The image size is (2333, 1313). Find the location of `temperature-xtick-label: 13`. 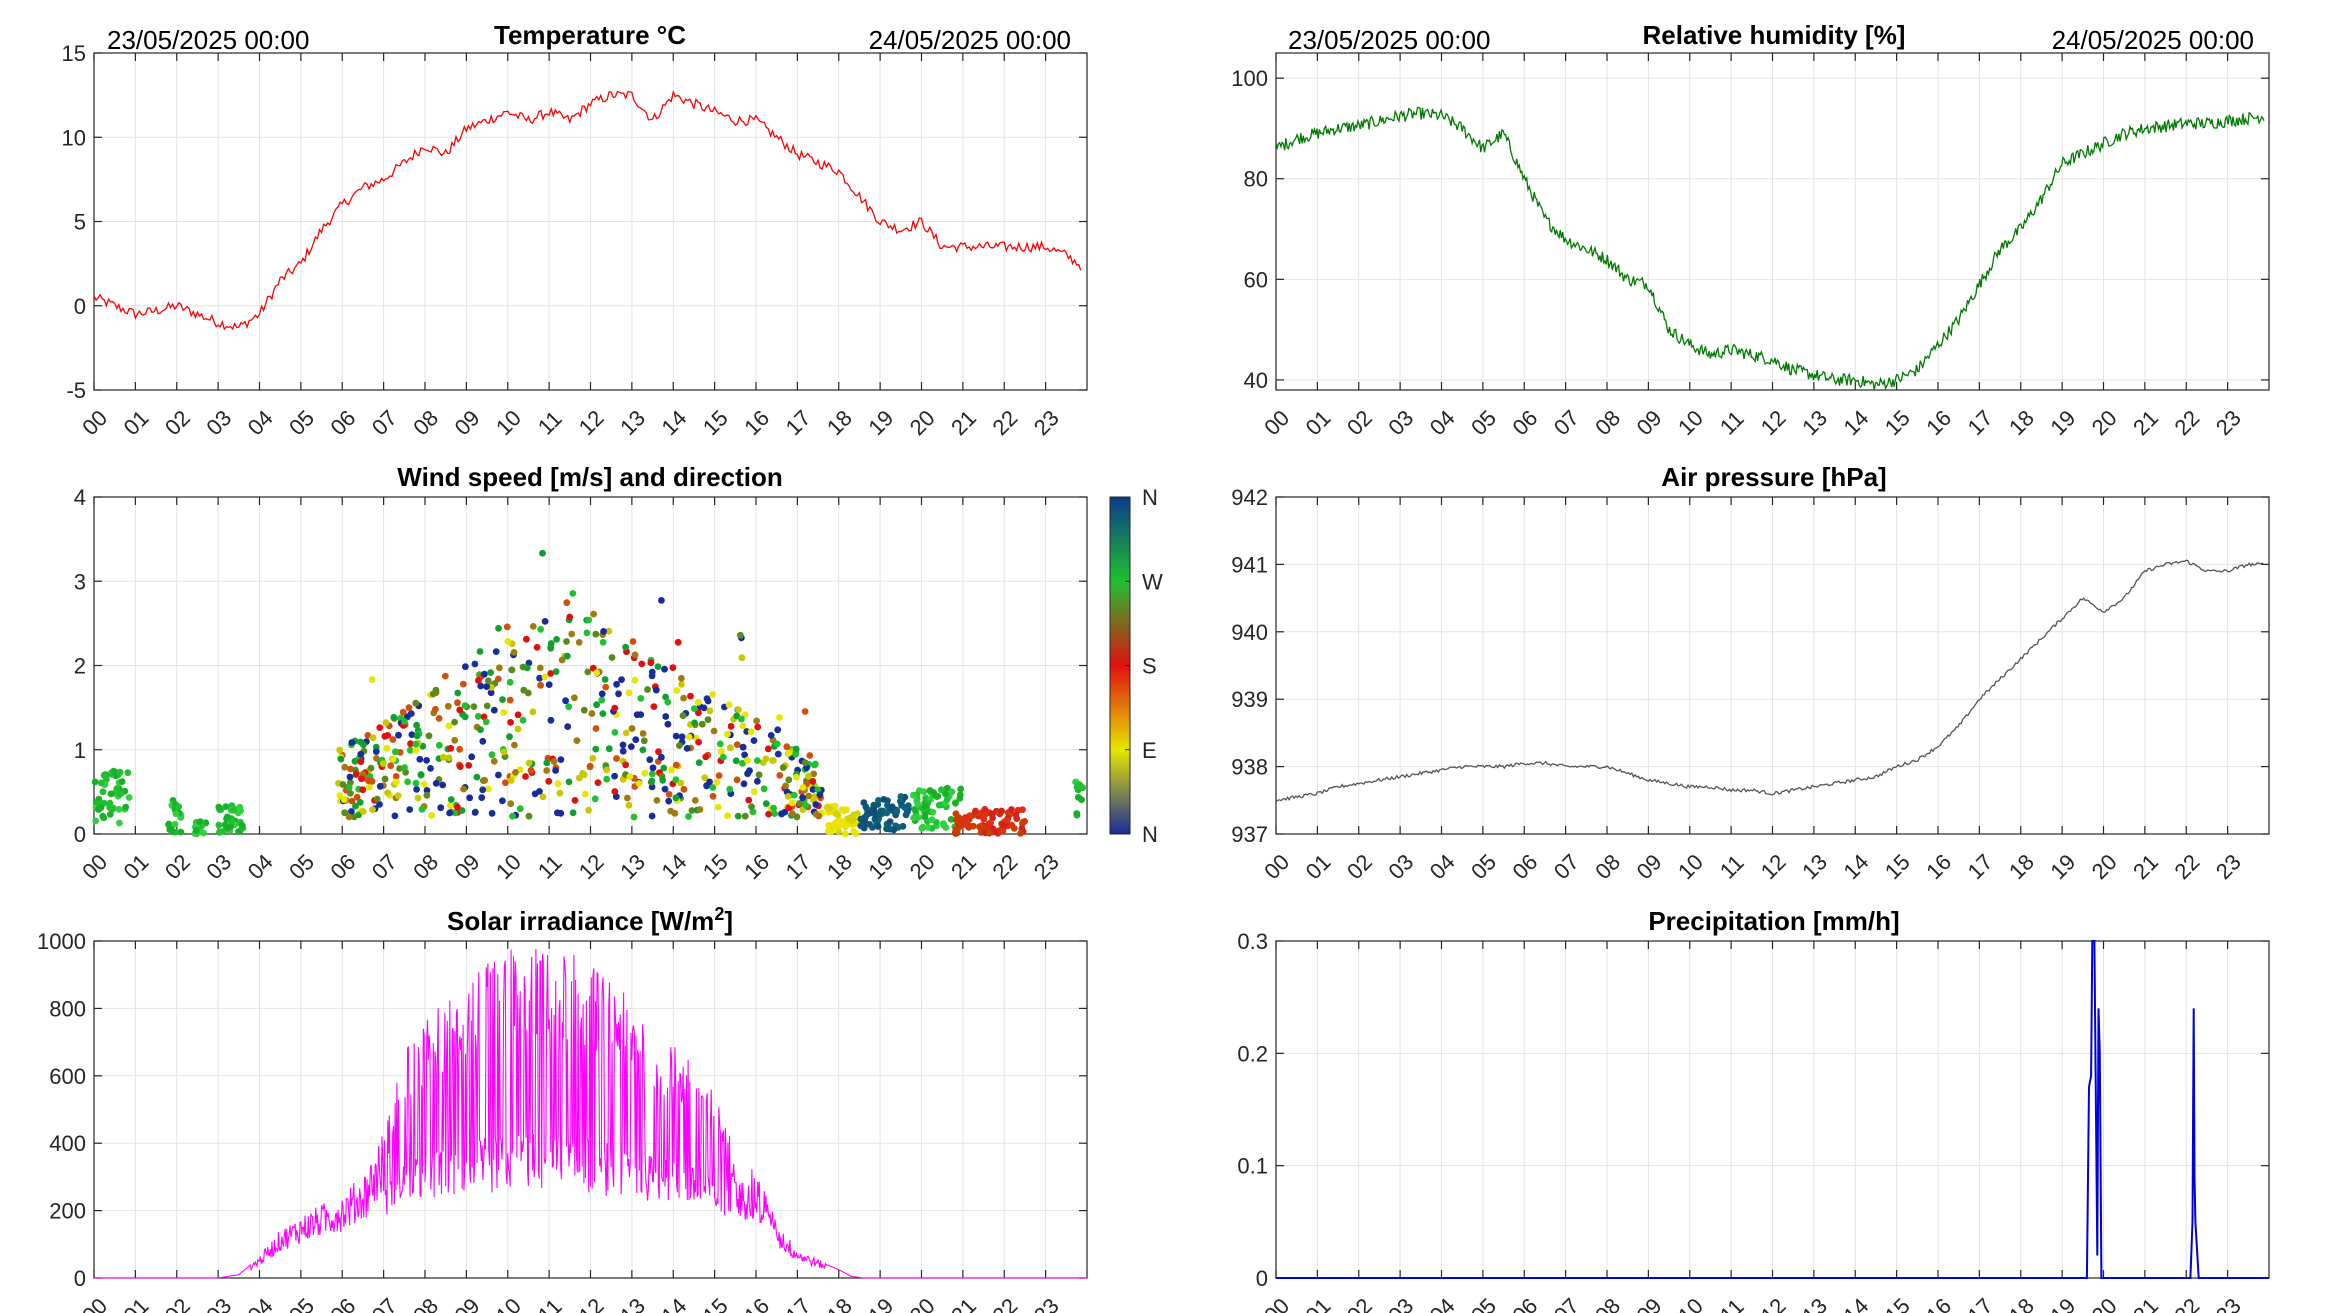

temperature-xtick-label: 13 is located at coordinates (632, 422).